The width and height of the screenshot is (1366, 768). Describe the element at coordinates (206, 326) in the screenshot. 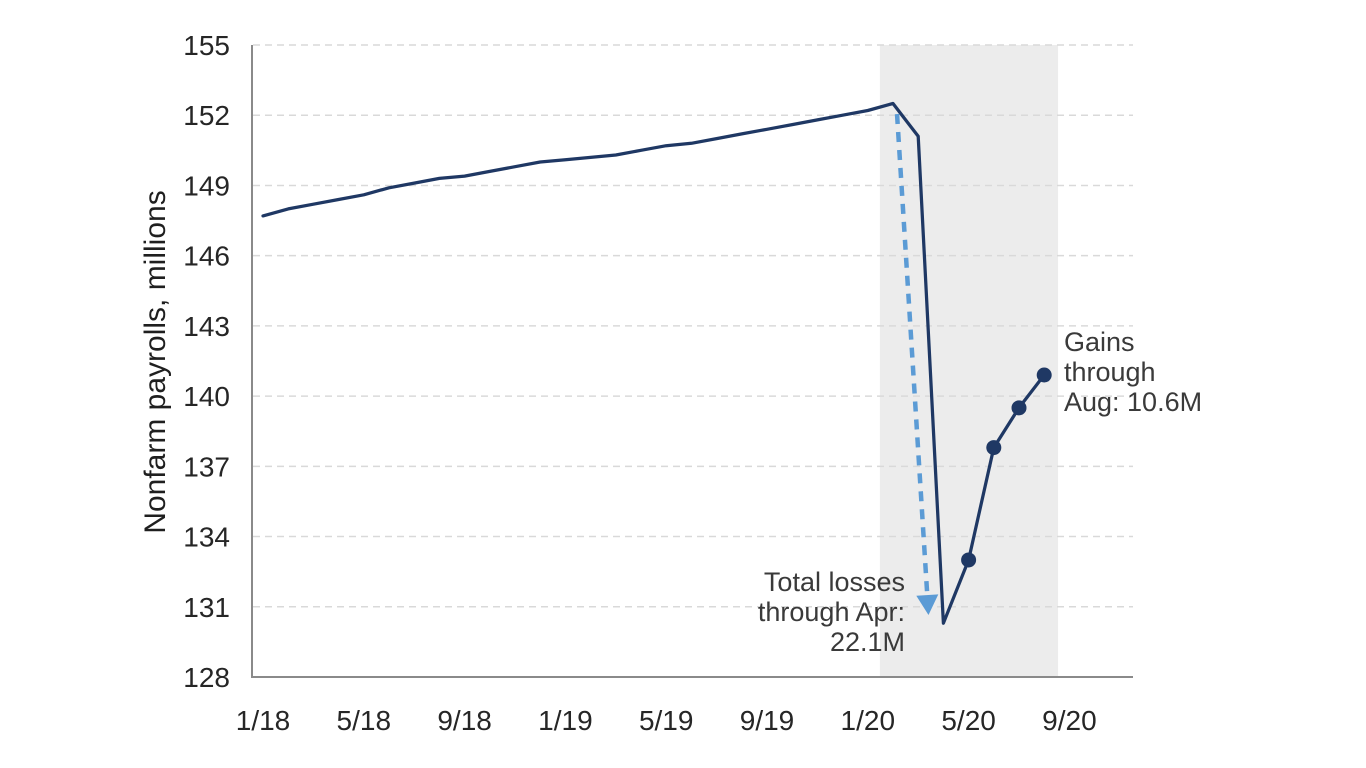

I see `y-tick-label: 143` at that location.